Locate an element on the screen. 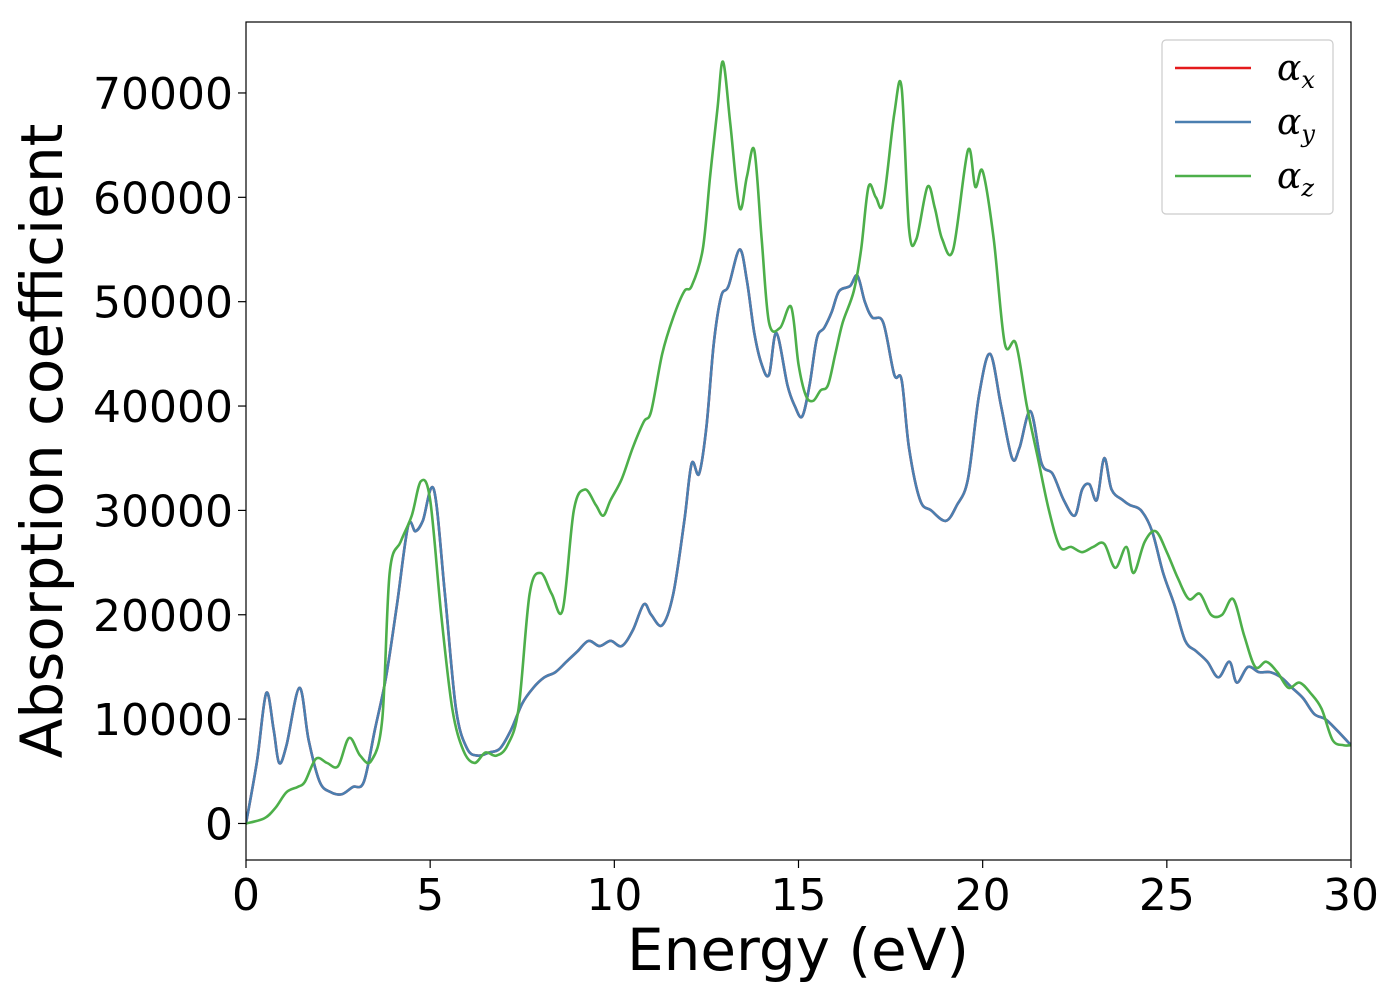 The height and width of the screenshot is (1000, 1400). x-axis: 0 5 10 15 20 25 30 is located at coordinates (805, 890).